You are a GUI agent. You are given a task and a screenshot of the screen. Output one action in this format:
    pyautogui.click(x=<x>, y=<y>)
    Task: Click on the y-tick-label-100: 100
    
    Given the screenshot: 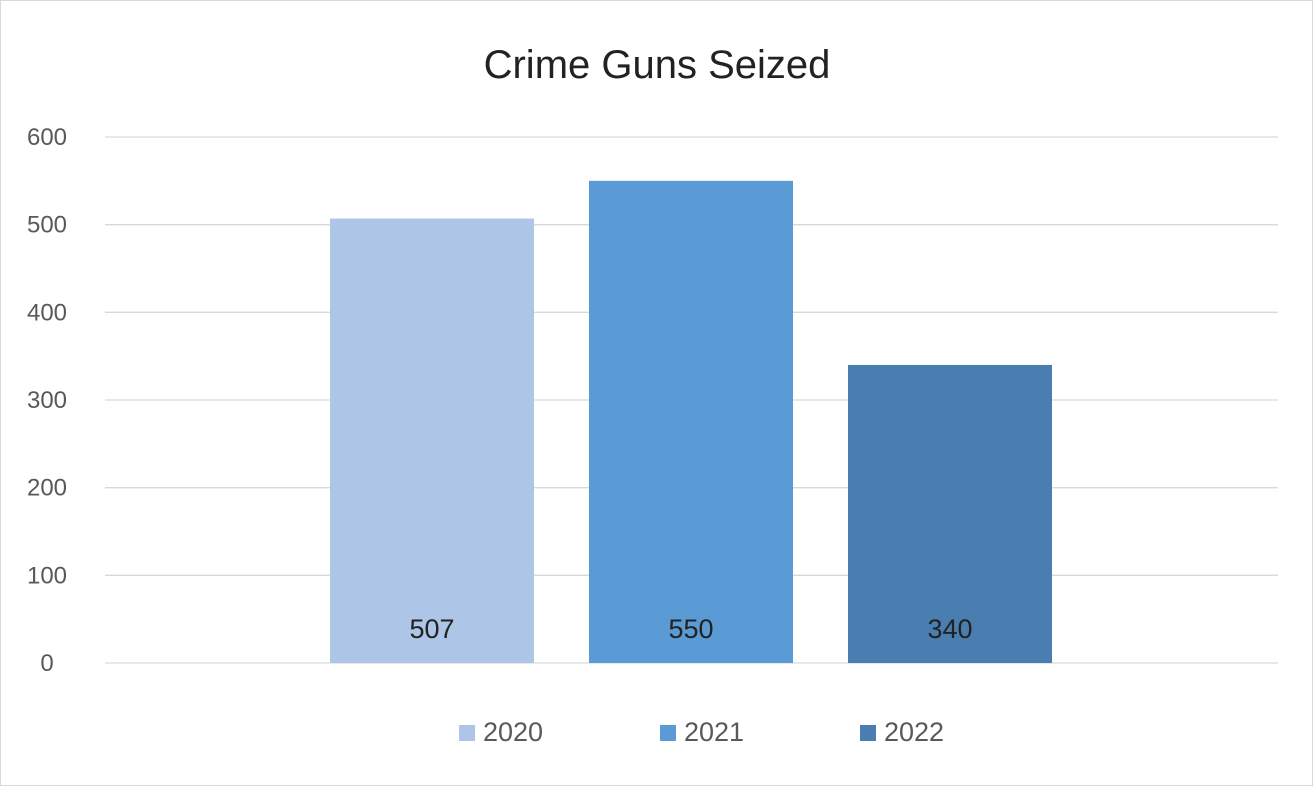 What is the action you would take?
    pyautogui.click(x=47, y=575)
    